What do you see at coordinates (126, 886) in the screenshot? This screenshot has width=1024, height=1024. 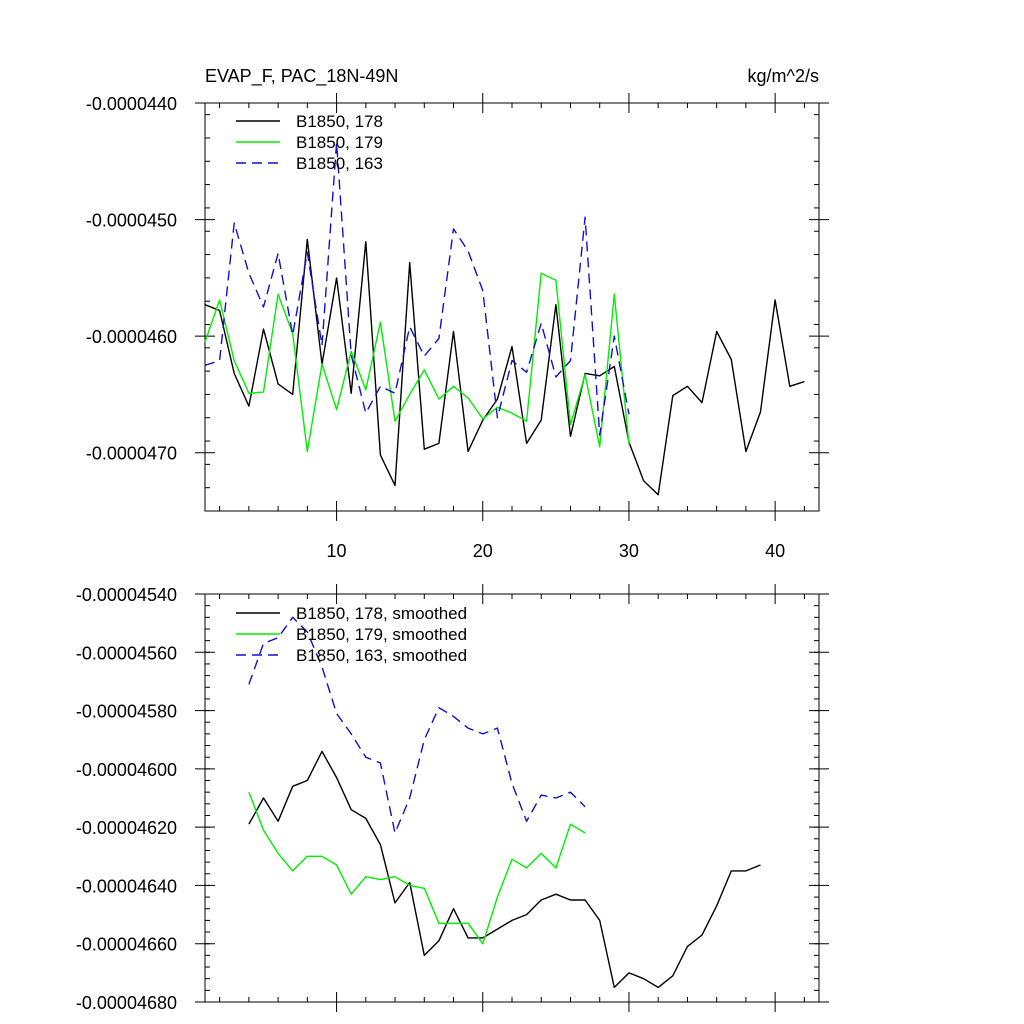 I see `bottom-y-tick-label: -0.00004640` at bounding box center [126, 886].